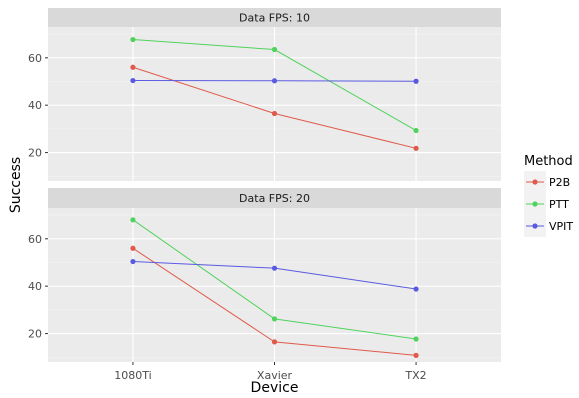  I want to click on legend-label: P2B, so click(559, 182).